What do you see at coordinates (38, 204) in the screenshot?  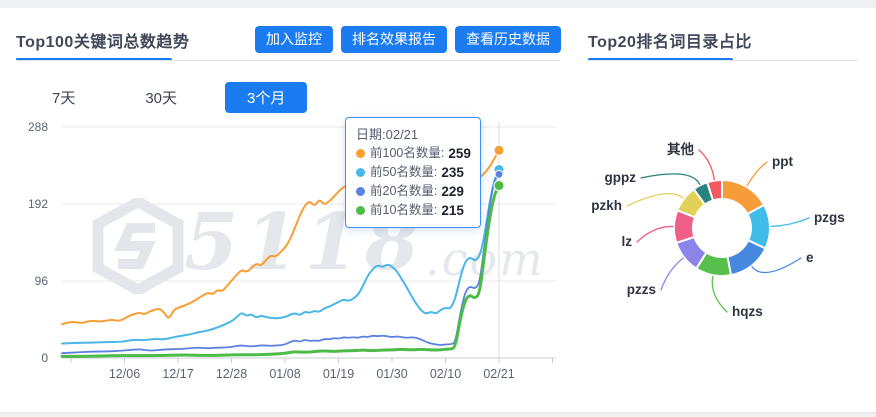 I see `y-axis-label: 192` at bounding box center [38, 204].